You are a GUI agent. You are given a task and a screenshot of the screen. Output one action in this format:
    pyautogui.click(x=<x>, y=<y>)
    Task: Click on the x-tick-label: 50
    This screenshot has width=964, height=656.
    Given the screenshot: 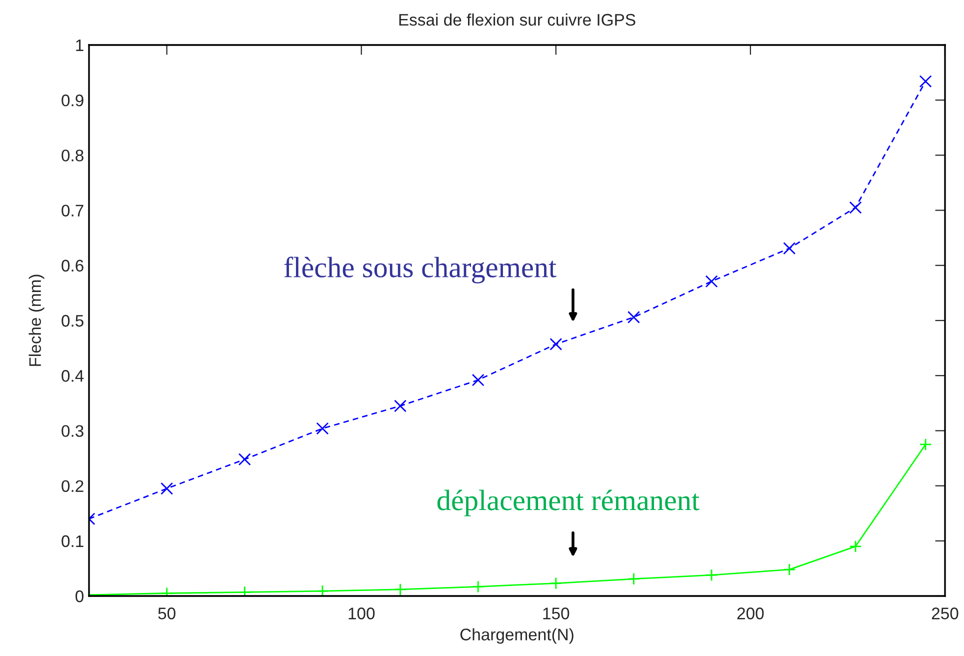 What is the action you would take?
    pyautogui.click(x=167, y=614)
    